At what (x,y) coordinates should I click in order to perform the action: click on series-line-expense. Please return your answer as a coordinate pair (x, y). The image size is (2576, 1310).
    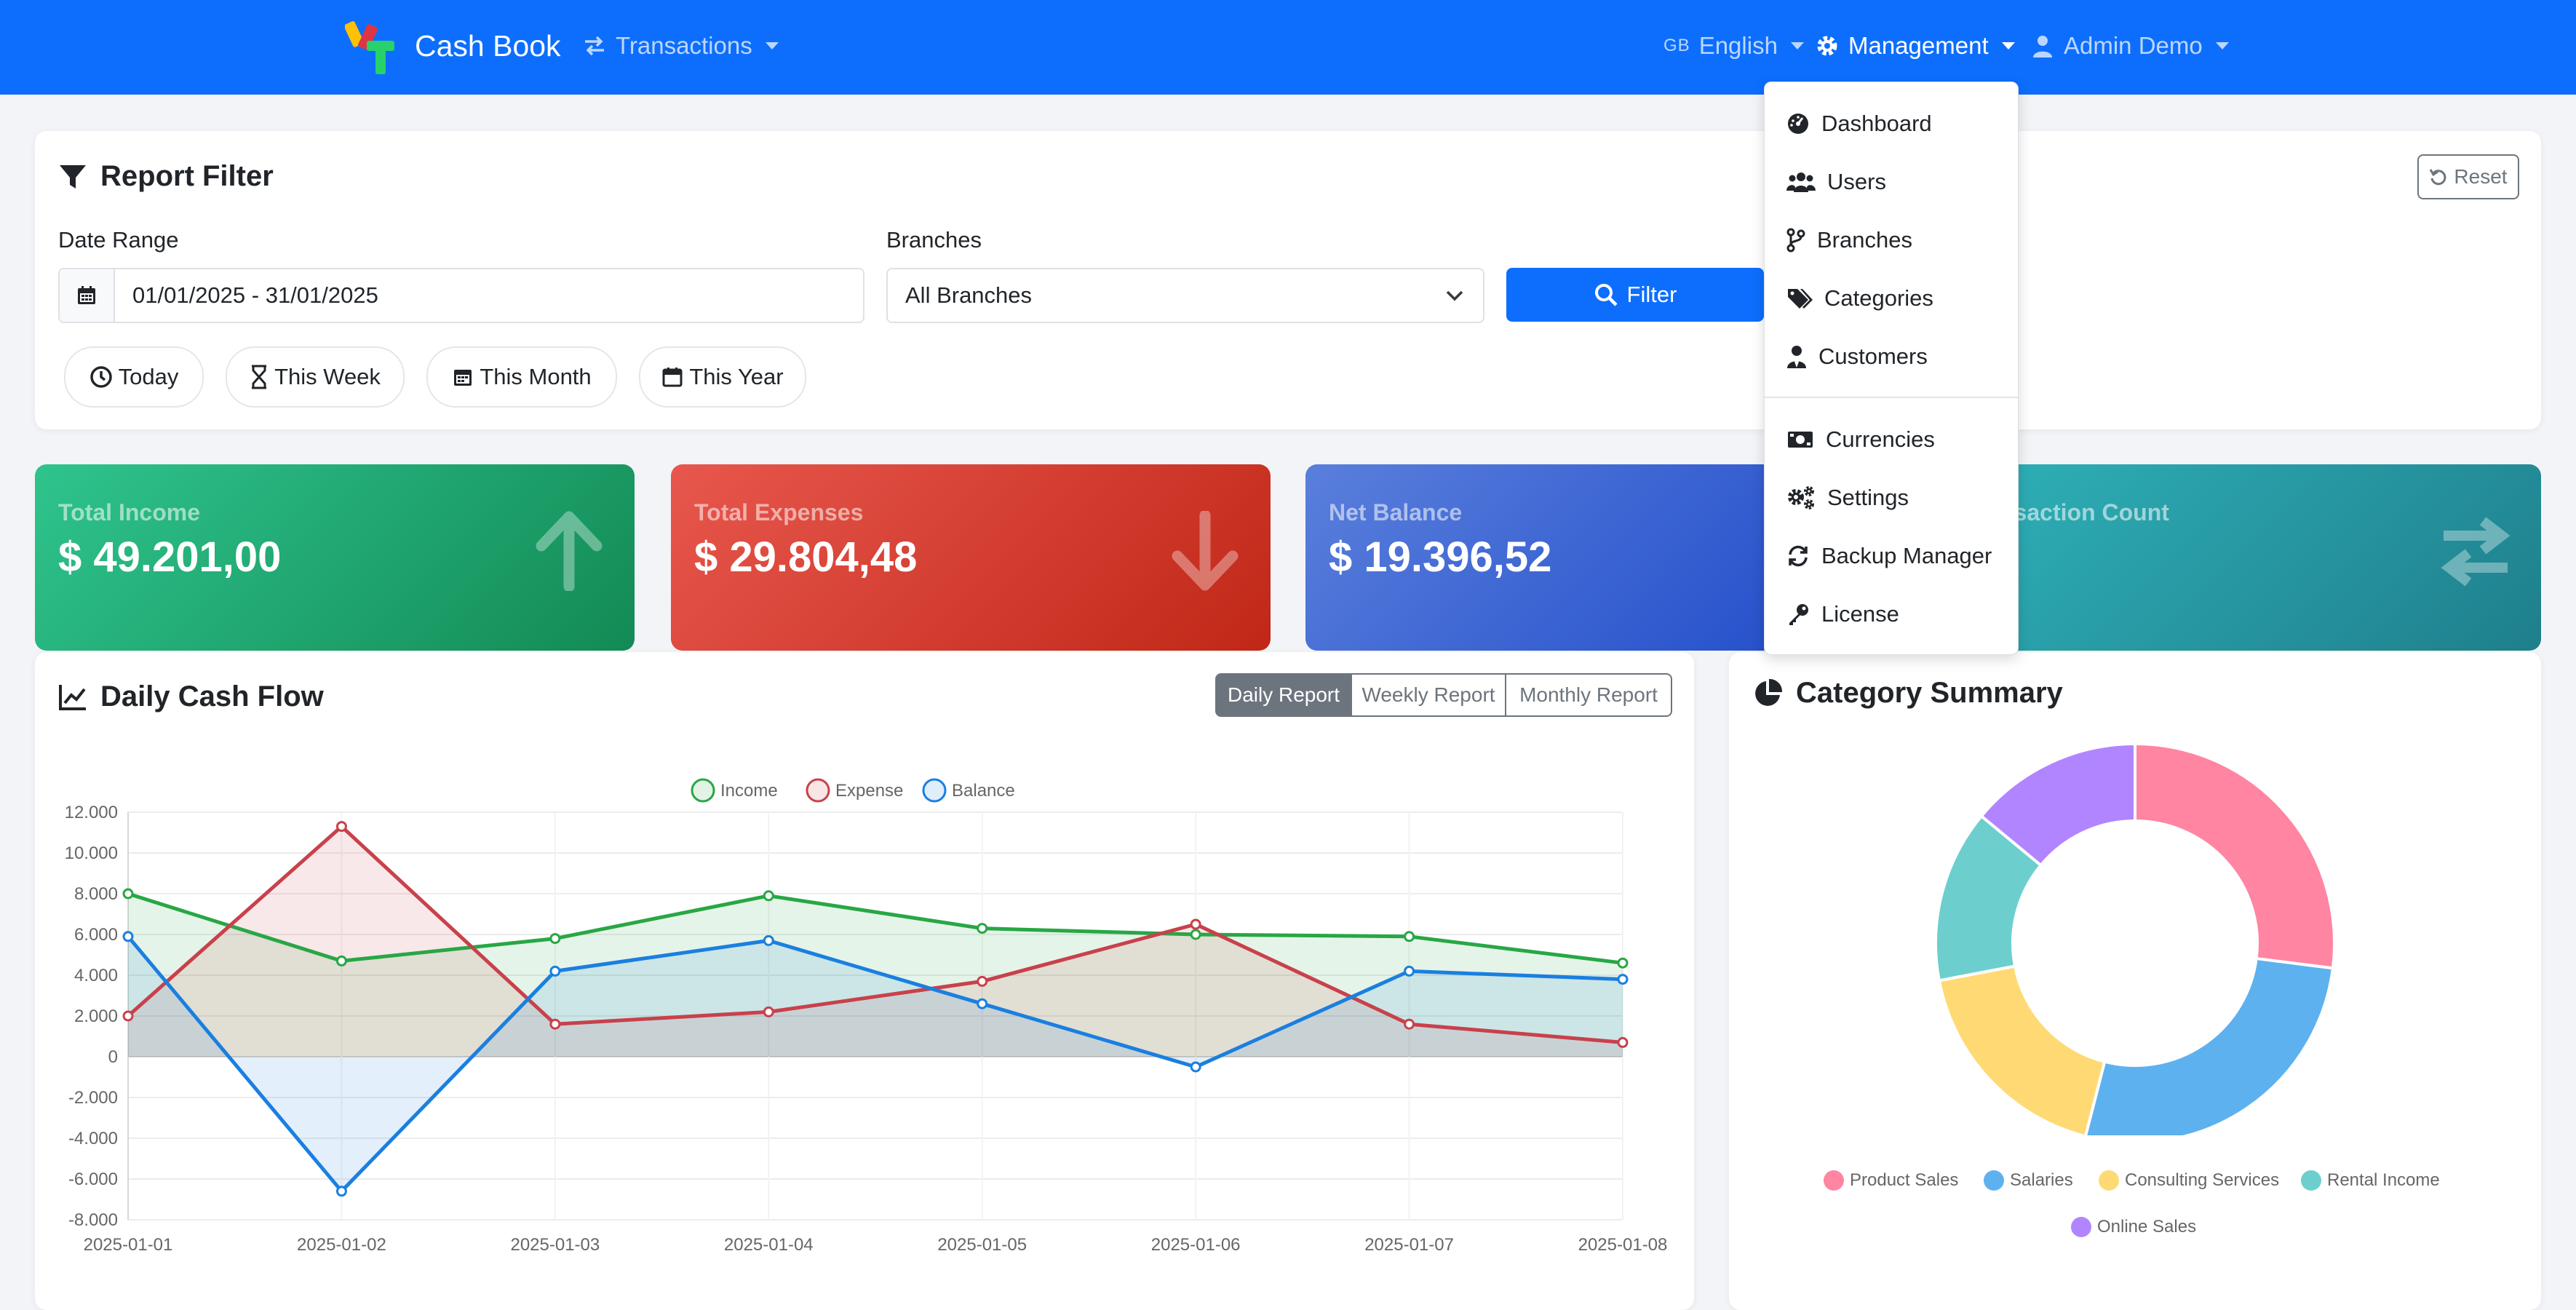
    Looking at the image, I should click on (875, 935).